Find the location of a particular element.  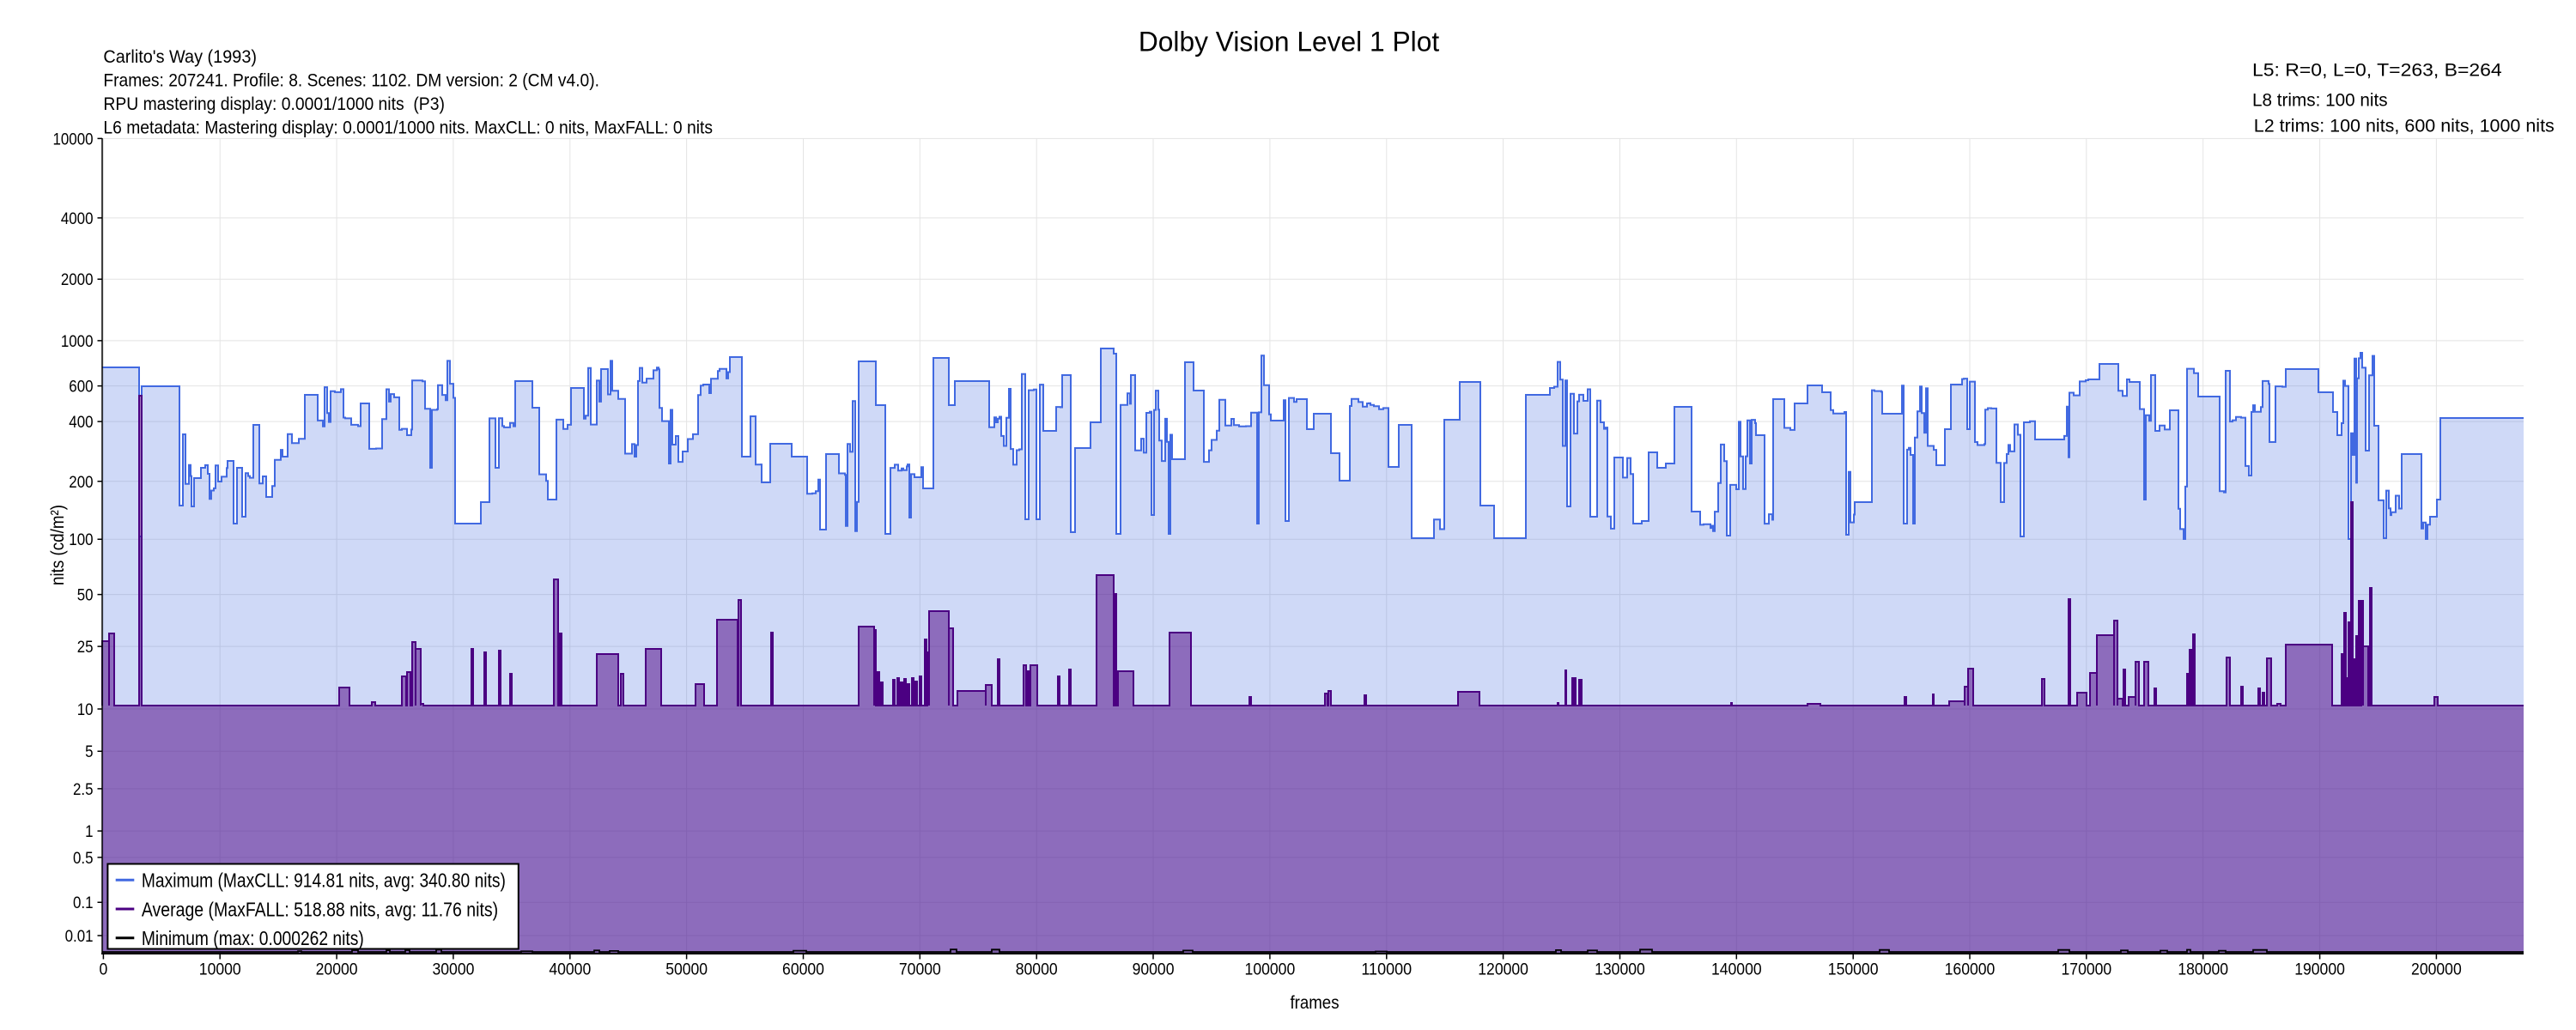

svg-text: 0.1 is located at coordinates (83, 903).